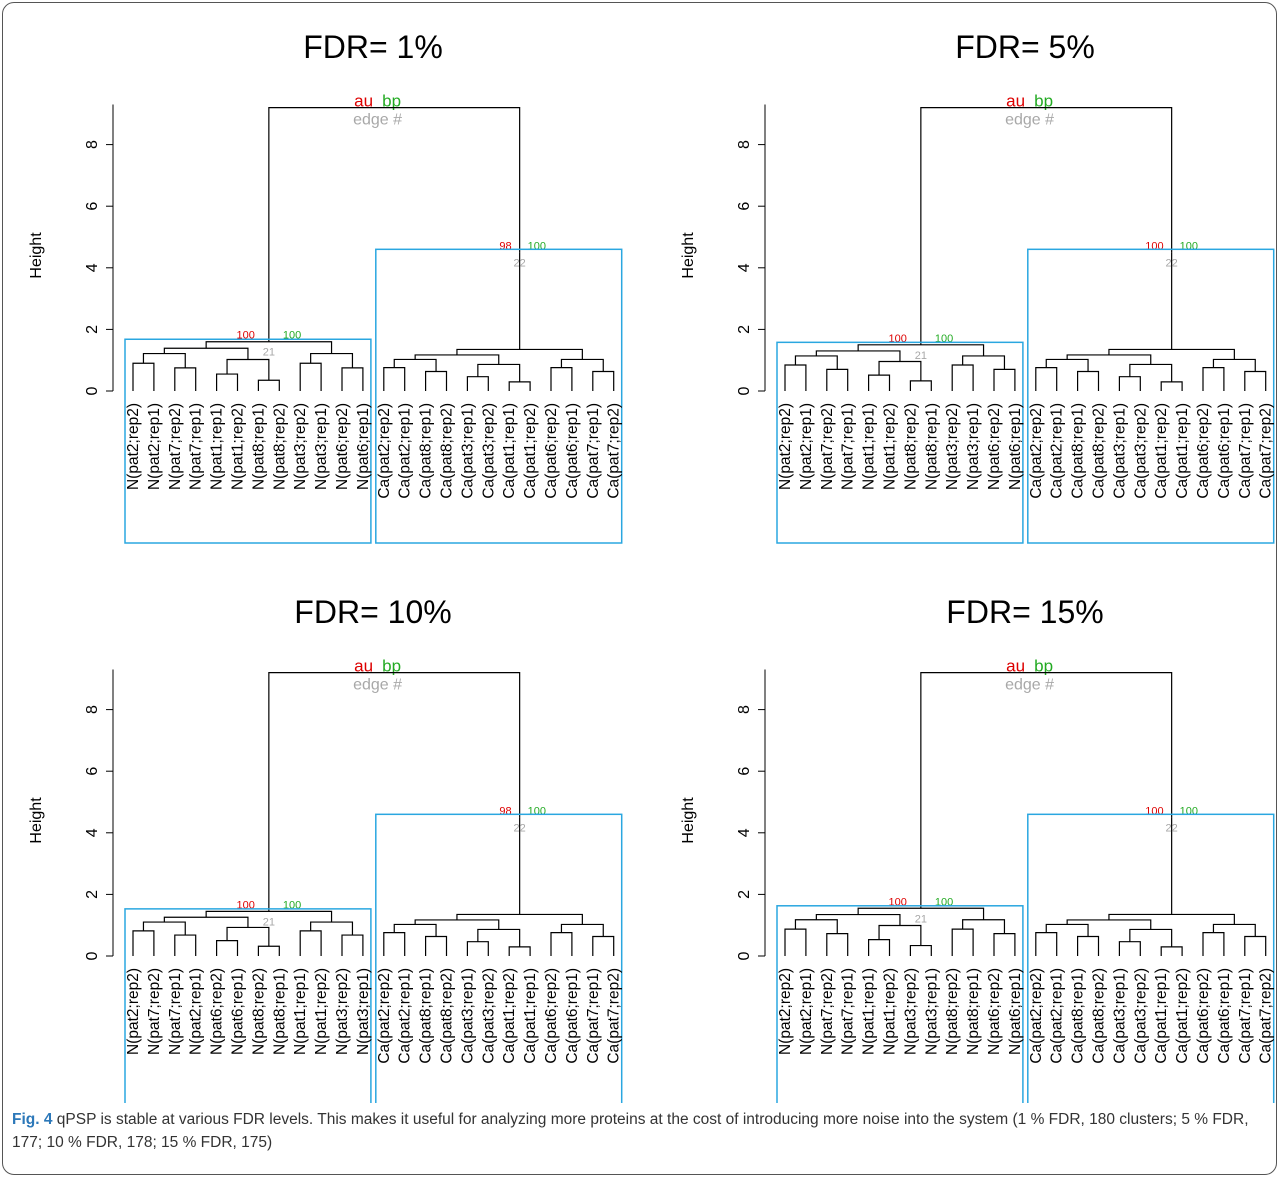 The image size is (1281, 1179). Describe the element at coordinates (154, 446) in the screenshot. I see `leaf-label: N(pat2;rep1)` at that location.